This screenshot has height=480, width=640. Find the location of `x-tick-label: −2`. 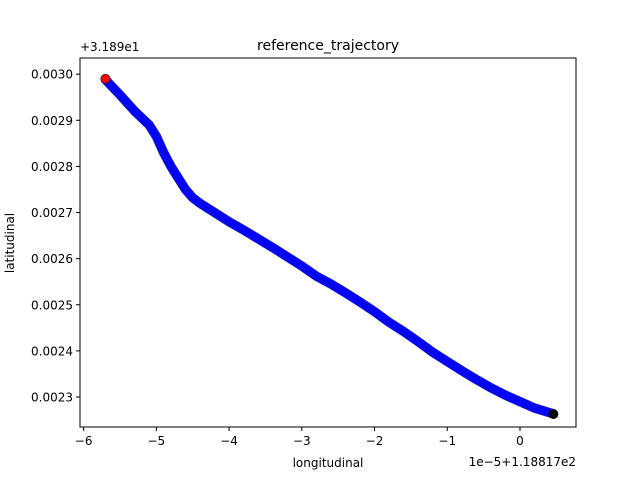

x-tick-label: −2 is located at coordinates (375, 441).